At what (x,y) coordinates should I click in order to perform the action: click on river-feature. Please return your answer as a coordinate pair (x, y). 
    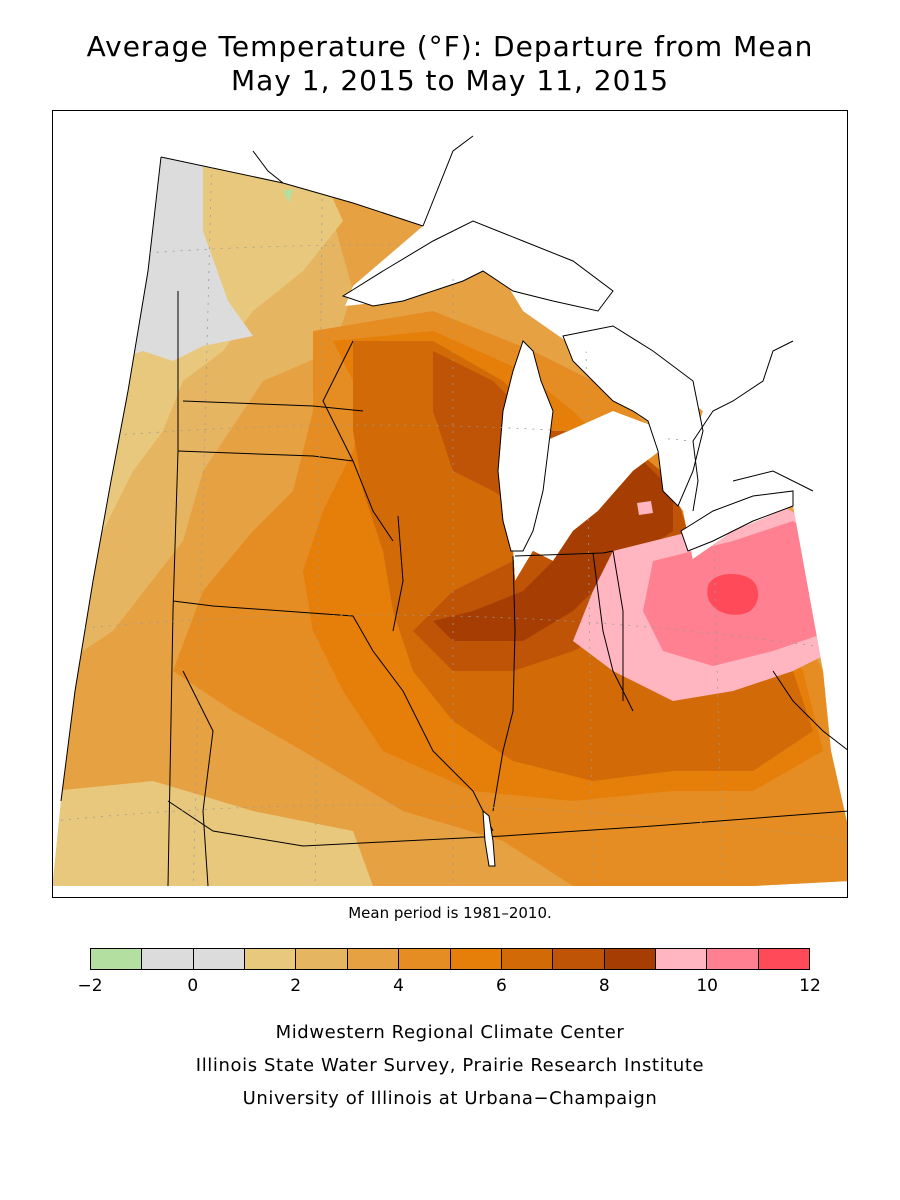
    Looking at the image, I should click on (489, 838).